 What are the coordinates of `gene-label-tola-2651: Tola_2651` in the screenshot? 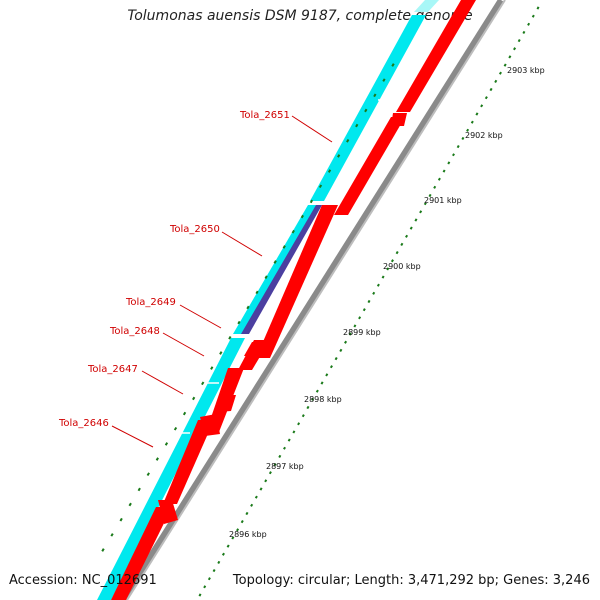 It's located at (264, 115).